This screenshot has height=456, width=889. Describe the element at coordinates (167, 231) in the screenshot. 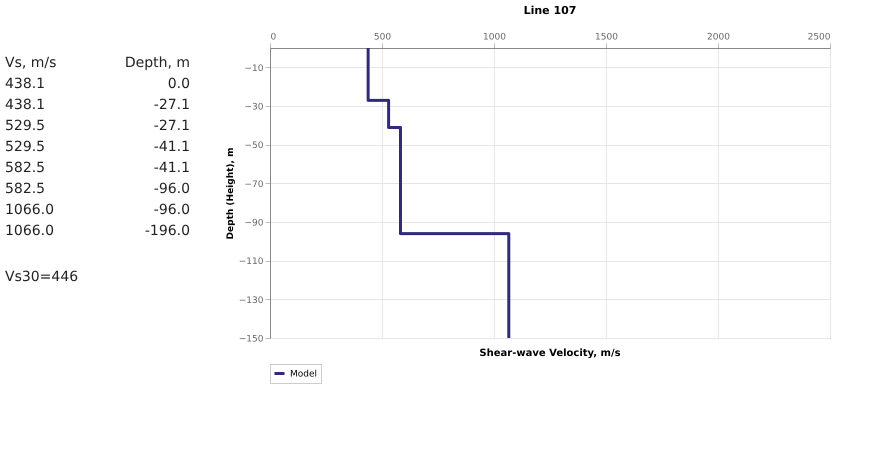

I see `text: -196.0` at that location.